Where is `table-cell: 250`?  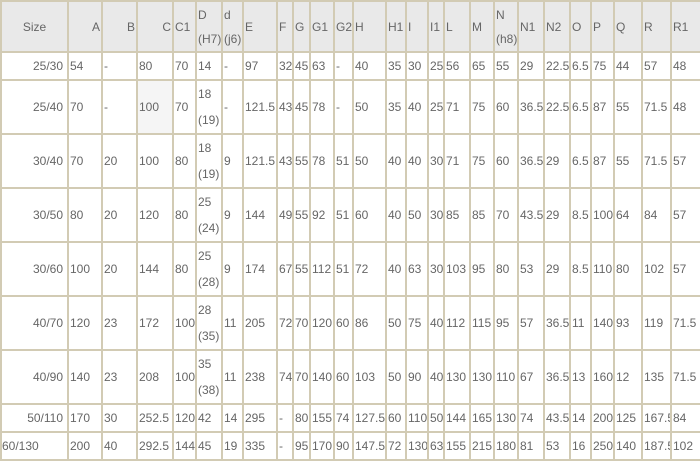
table-cell: 250 is located at coordinates (602, 446).